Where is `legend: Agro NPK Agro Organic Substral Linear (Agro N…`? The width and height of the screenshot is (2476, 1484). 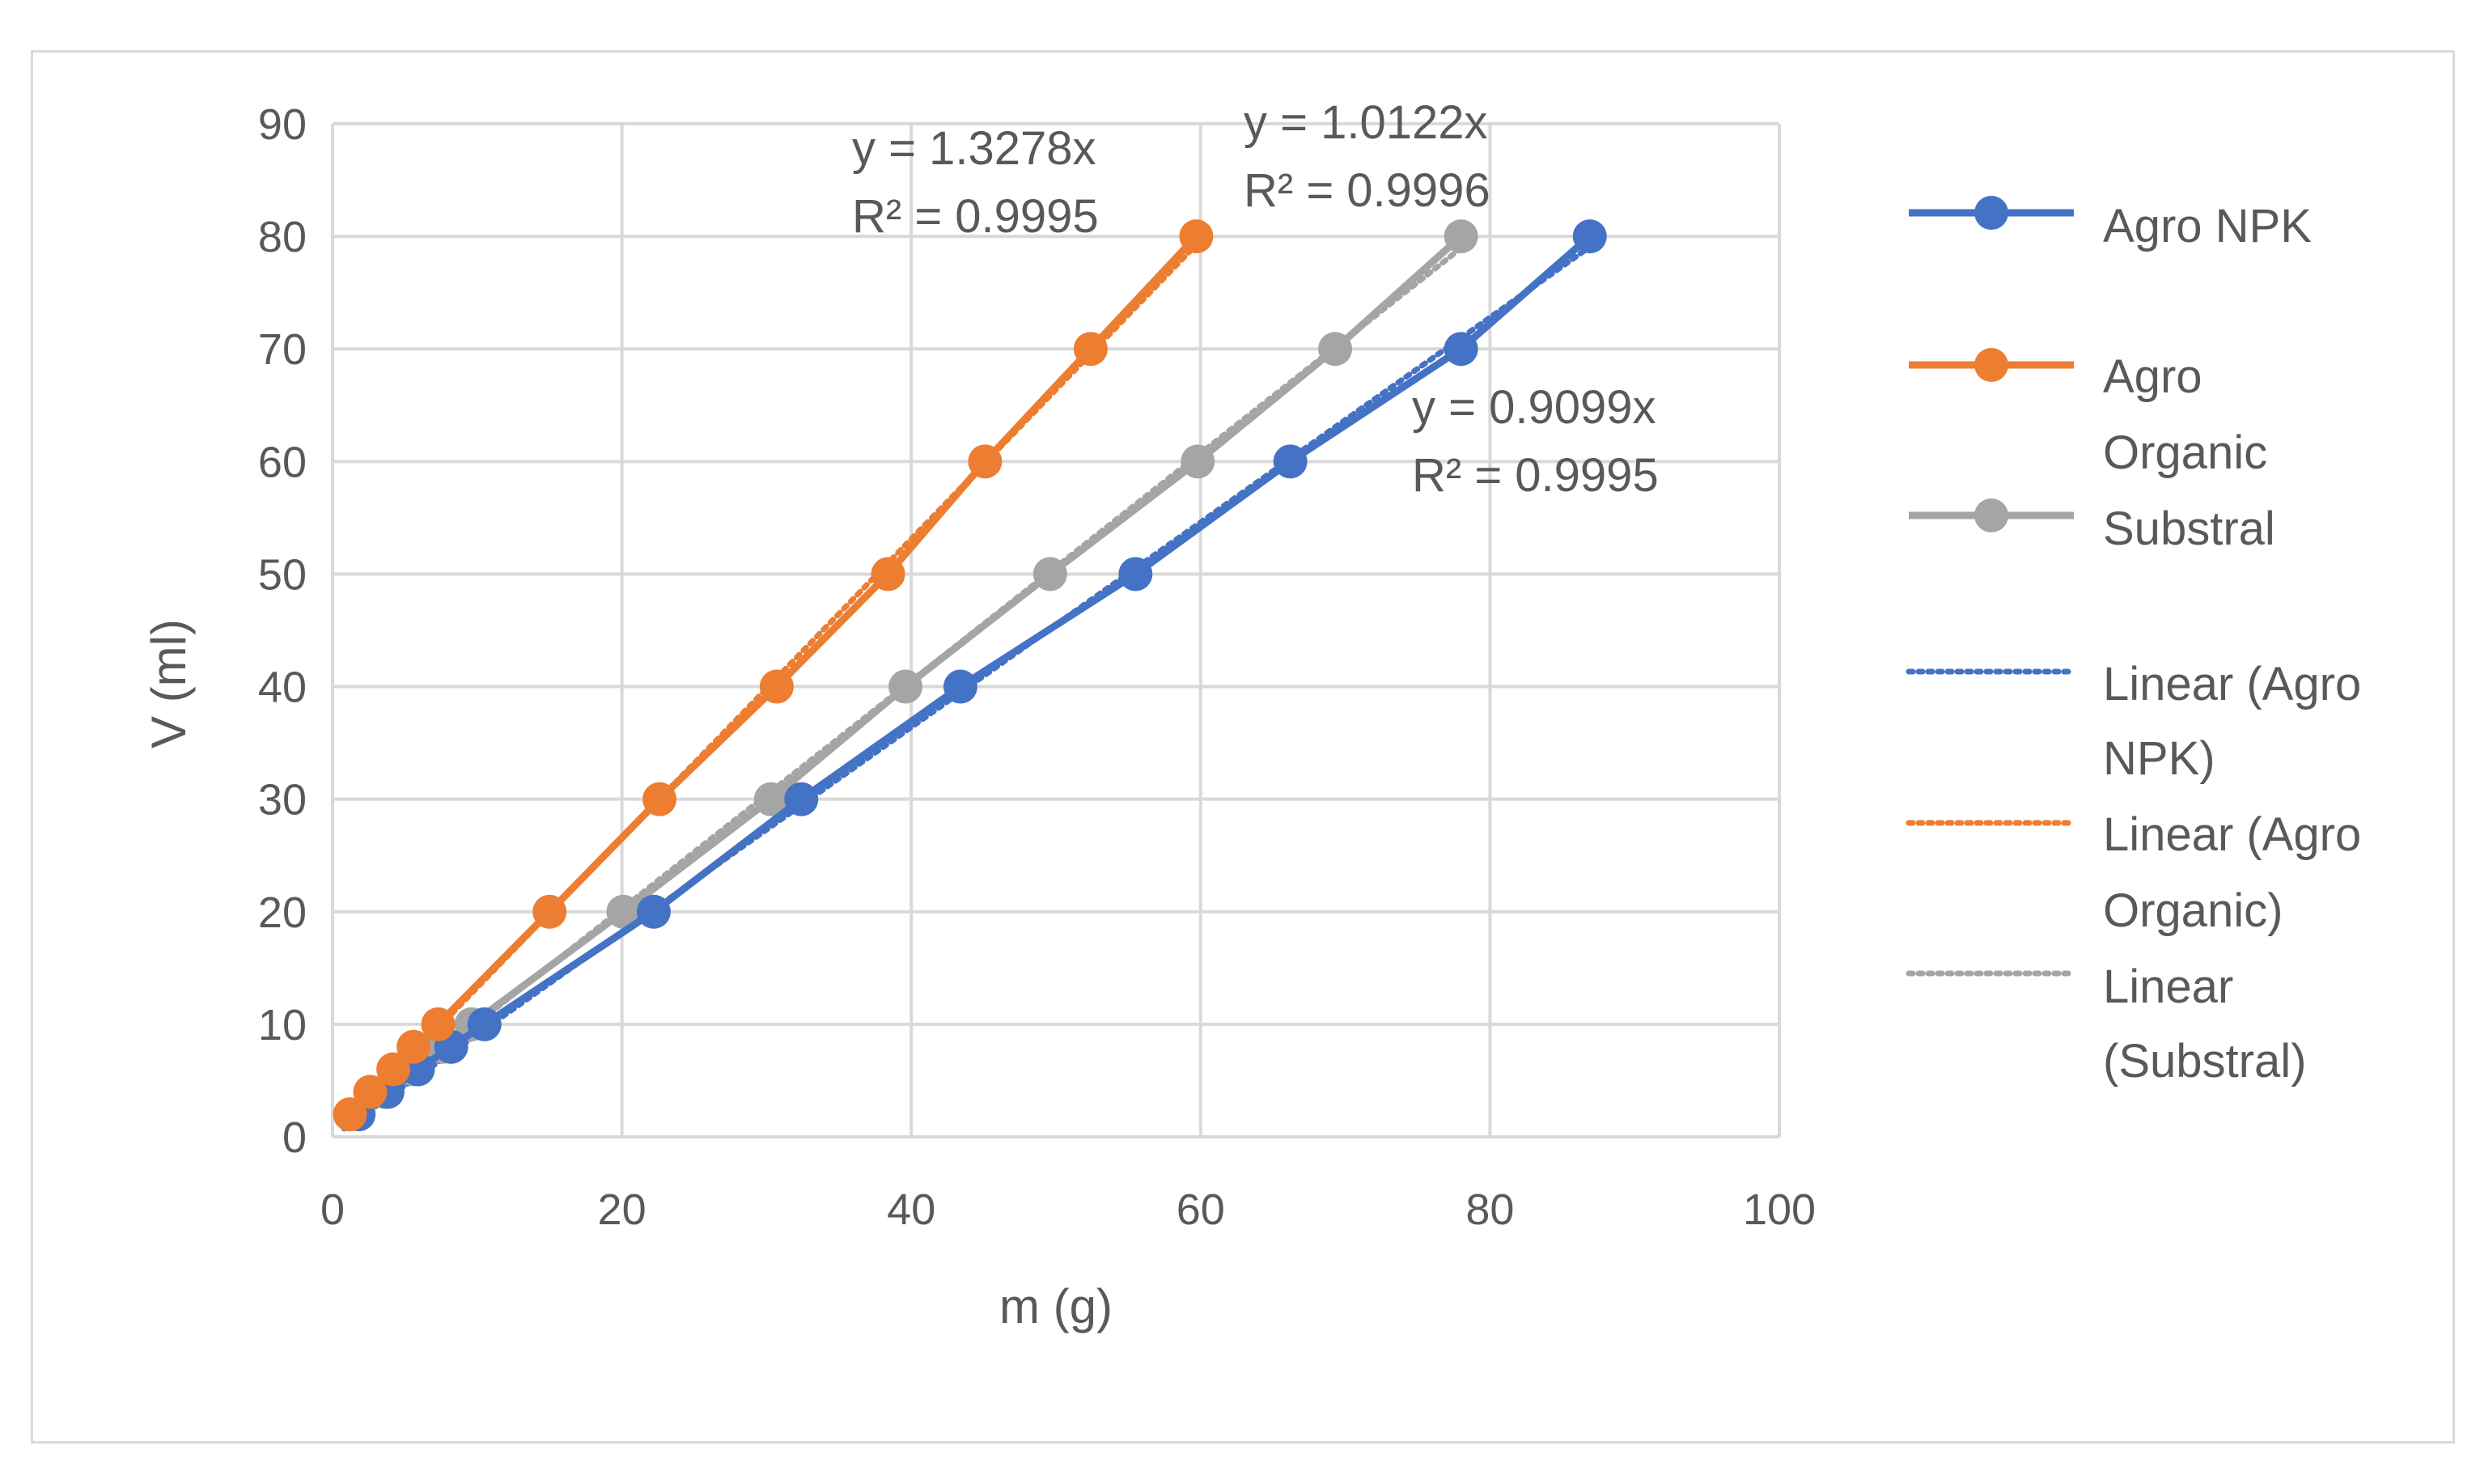
legend: Agro NPK Agro Organic Substral Linear (Agro N… is located at coordinates (2133, 642).